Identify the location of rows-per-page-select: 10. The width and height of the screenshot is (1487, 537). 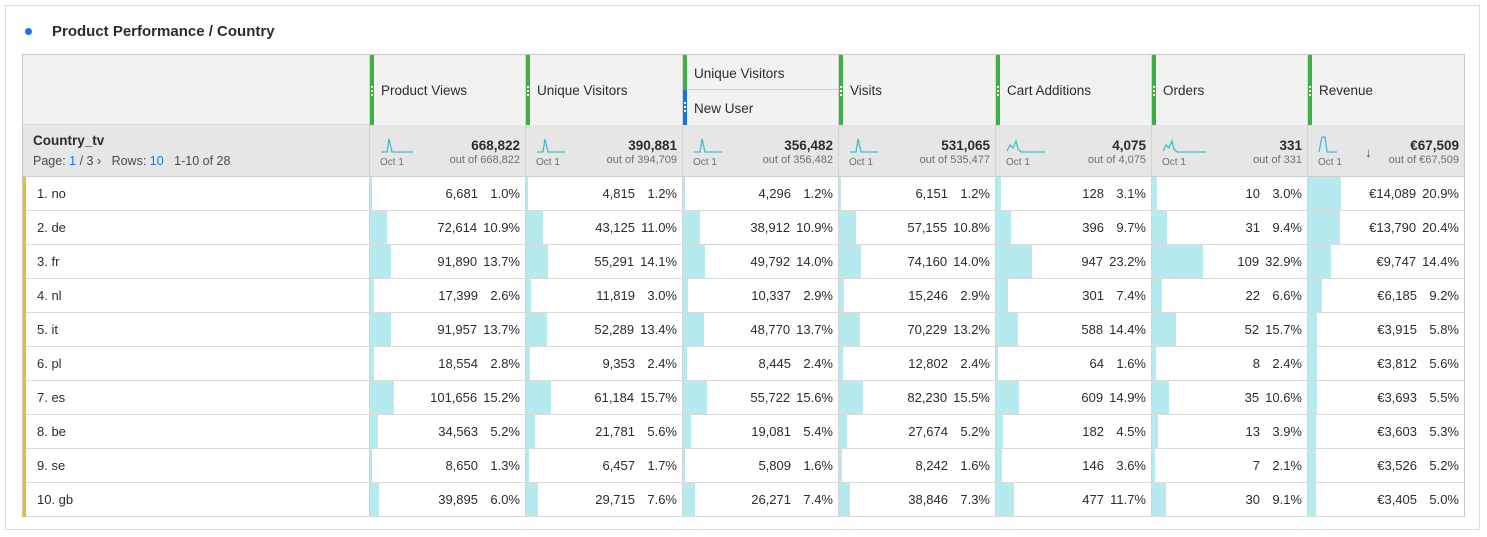
(156, 161).